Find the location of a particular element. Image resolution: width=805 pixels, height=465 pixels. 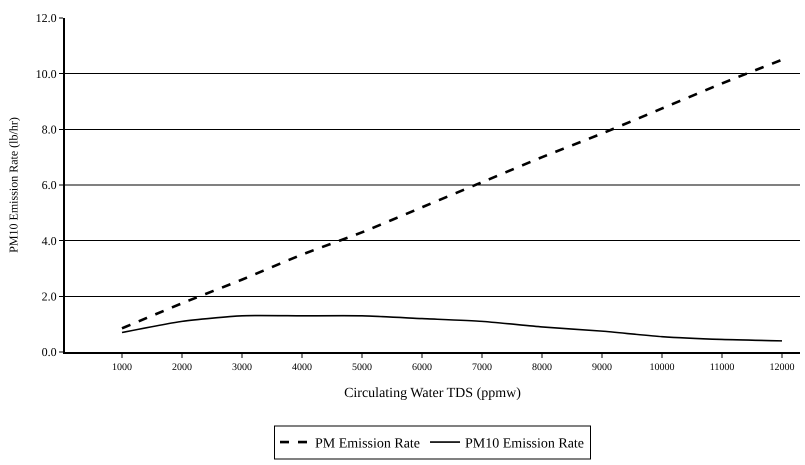

x-tick-label: 10000 is located at coordinates (662, 367).